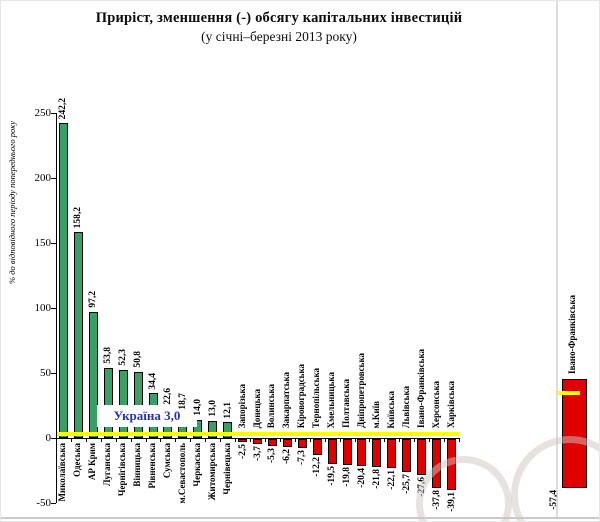 Image resolution: width=600 pixels, height=522 pixels. Describe the element at coordinates (196, 465) in the screenshot. I see `x-label: Черкаська` at that location.